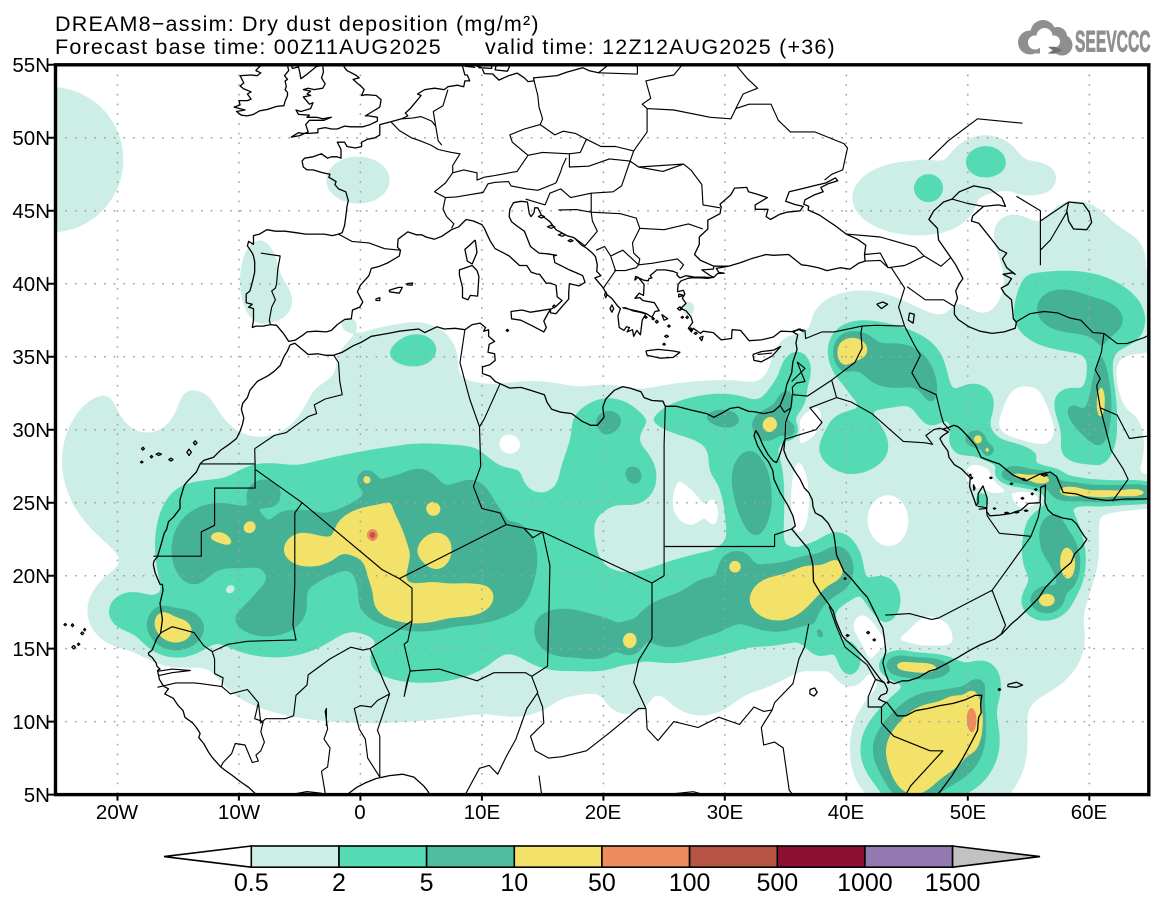 The width and height of the screenshot is (1165, 907). Describe the element at coordinates (31, 138) in the screenshot. I see `svg-text: 50N` at that location.